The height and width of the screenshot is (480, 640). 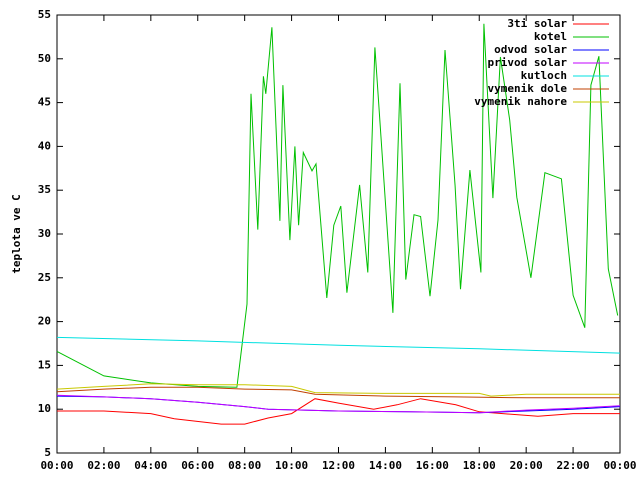 I want to click on y-tick-label: 25, so click(x=44, y=277).